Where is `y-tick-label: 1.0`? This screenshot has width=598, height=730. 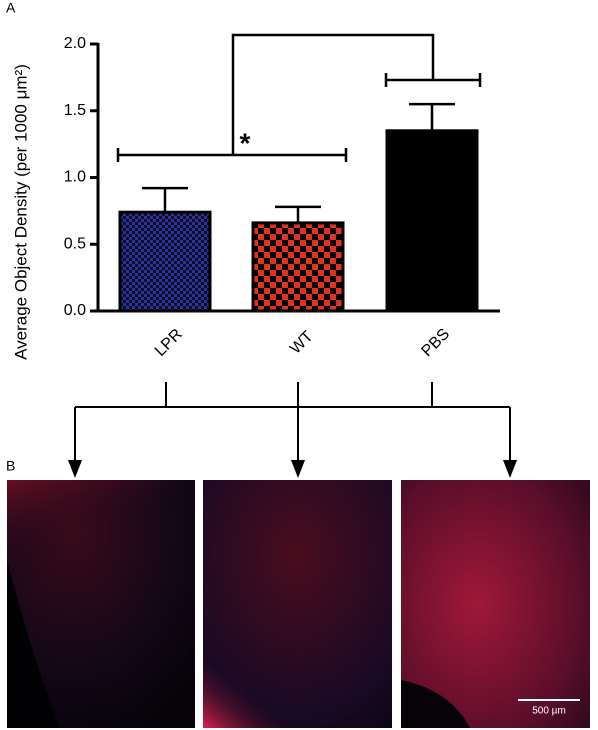 y-tick-label: 1.0 is located at coordinates (75, 177).